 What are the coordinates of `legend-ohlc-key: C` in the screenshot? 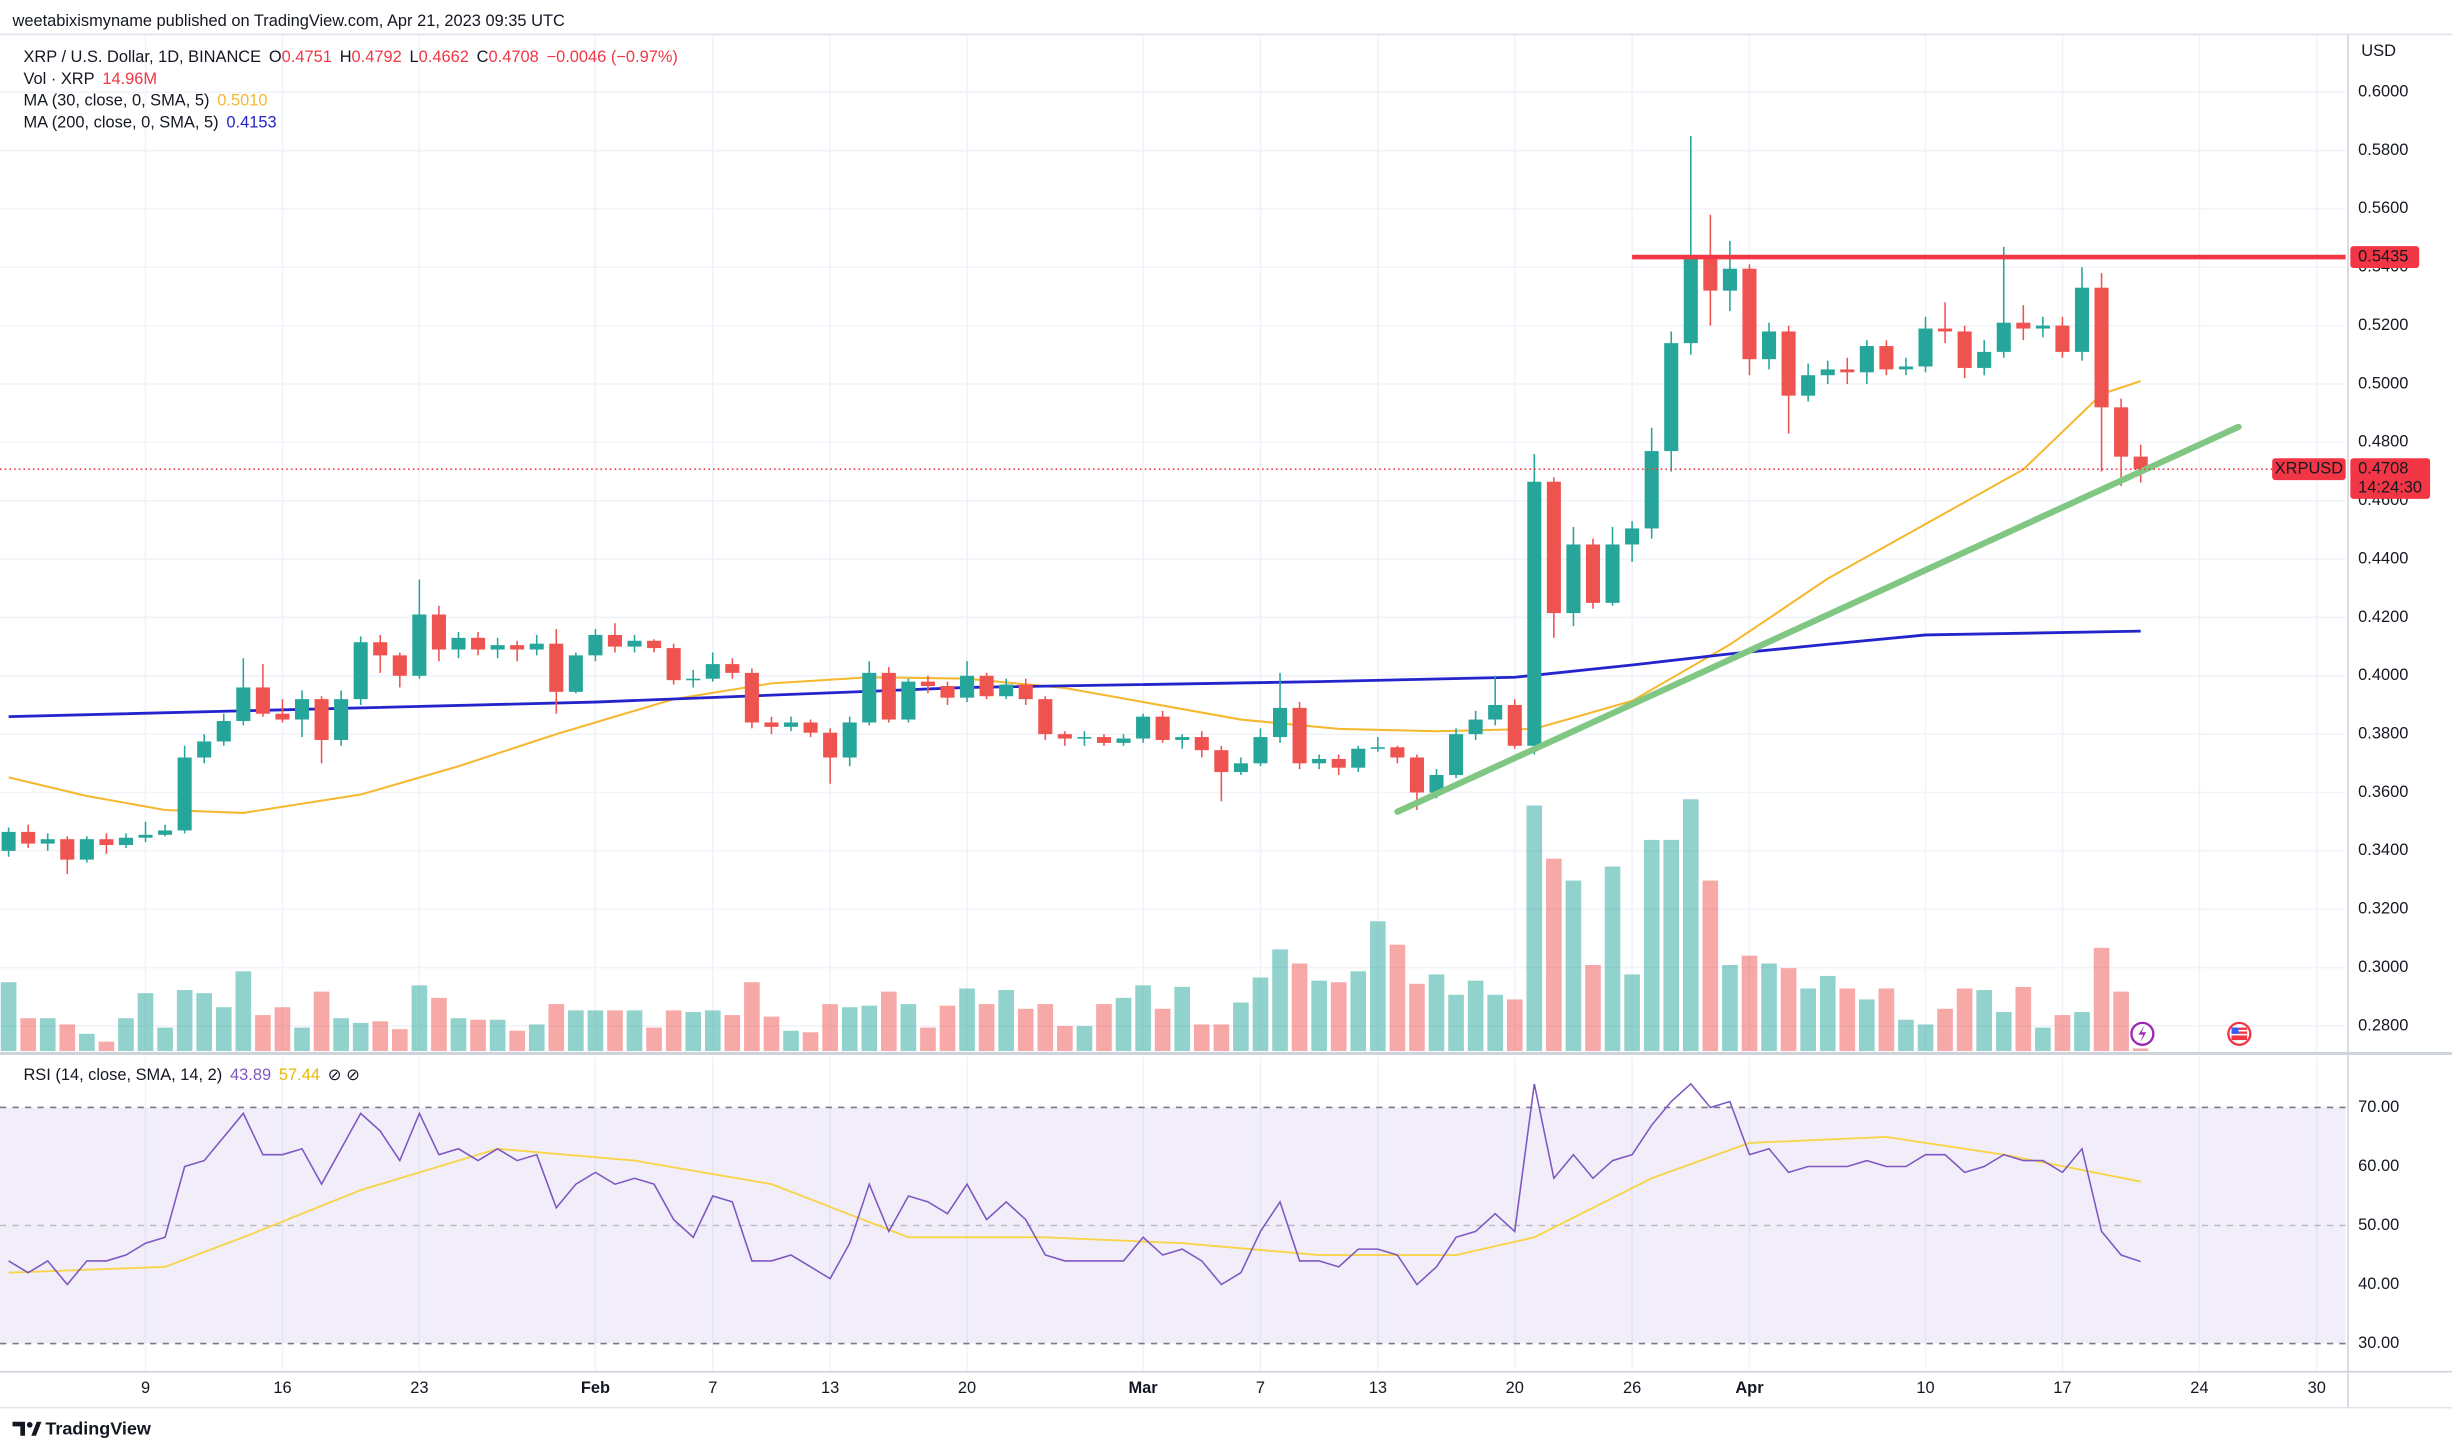 It's located at (483, 57).